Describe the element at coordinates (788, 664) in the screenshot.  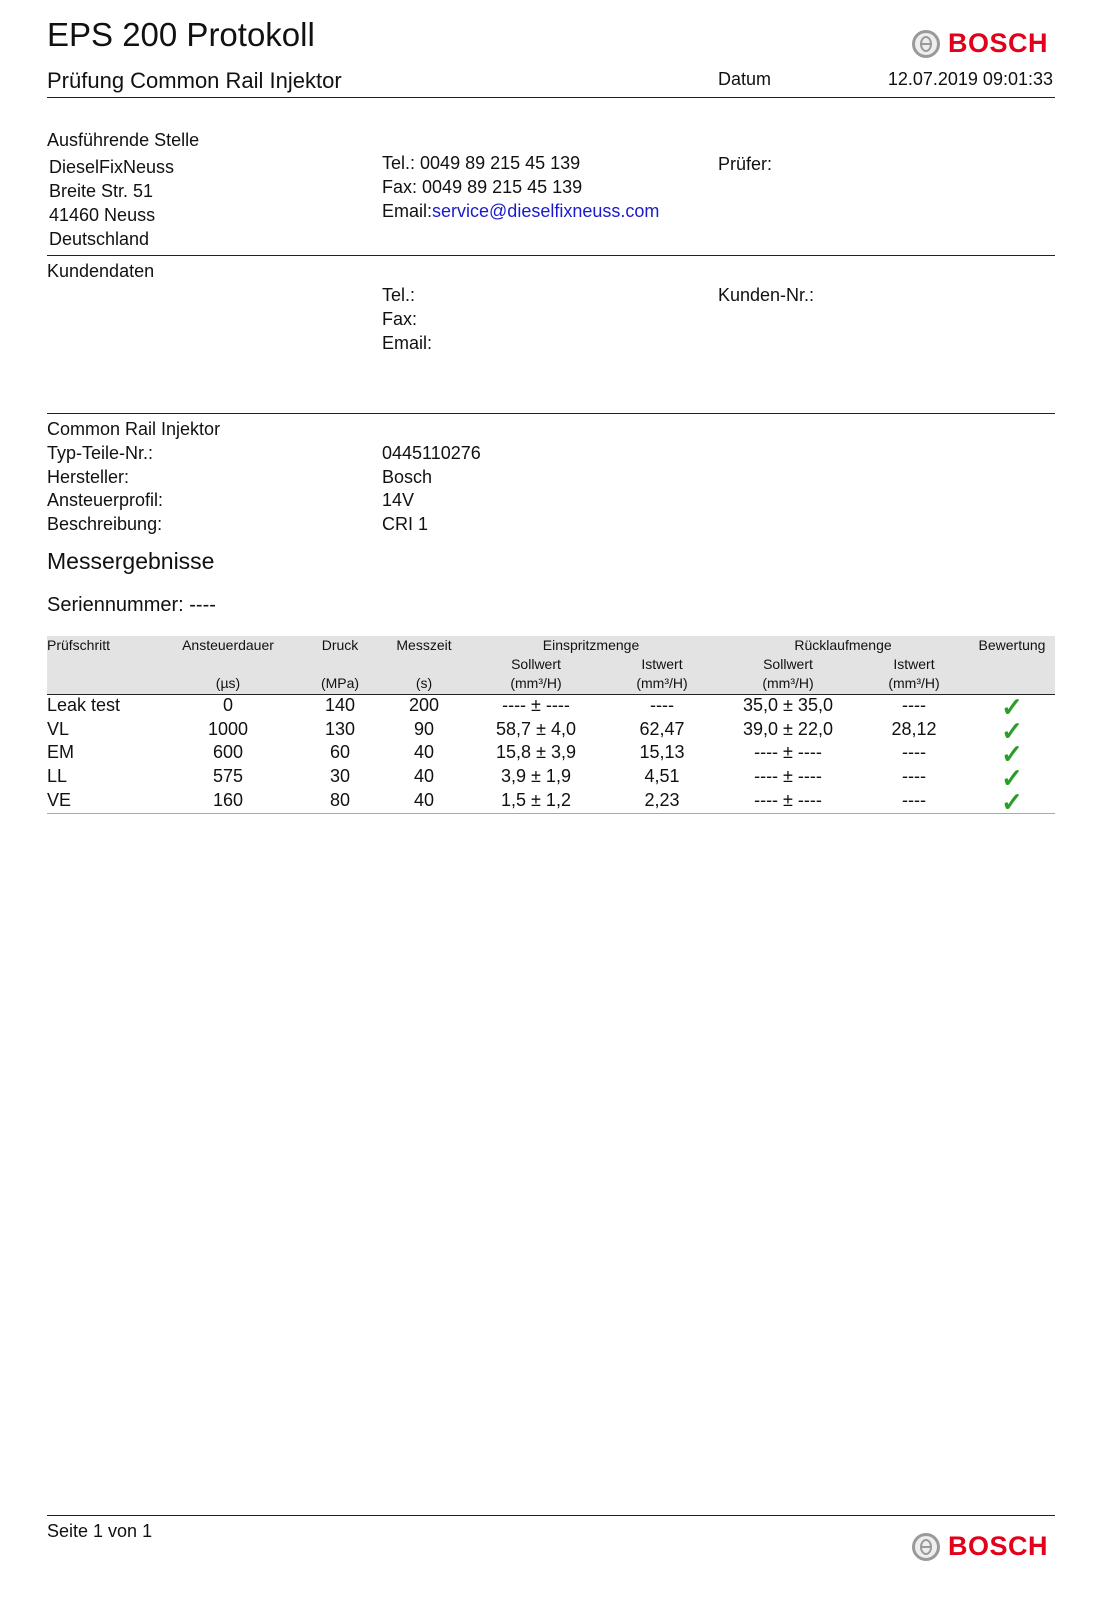
I see `col-ruecklauf-sollwert: Sollwert` at that location.